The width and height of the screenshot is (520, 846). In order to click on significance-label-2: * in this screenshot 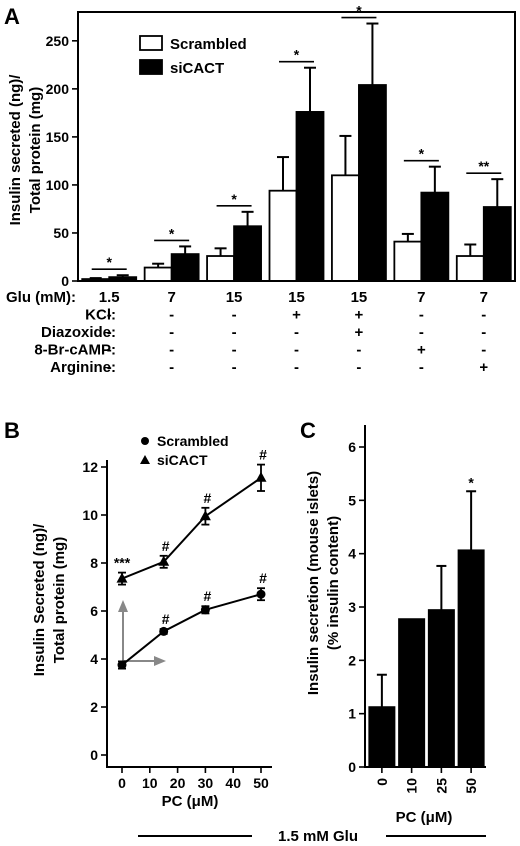, I will do `click(234, 199)`.